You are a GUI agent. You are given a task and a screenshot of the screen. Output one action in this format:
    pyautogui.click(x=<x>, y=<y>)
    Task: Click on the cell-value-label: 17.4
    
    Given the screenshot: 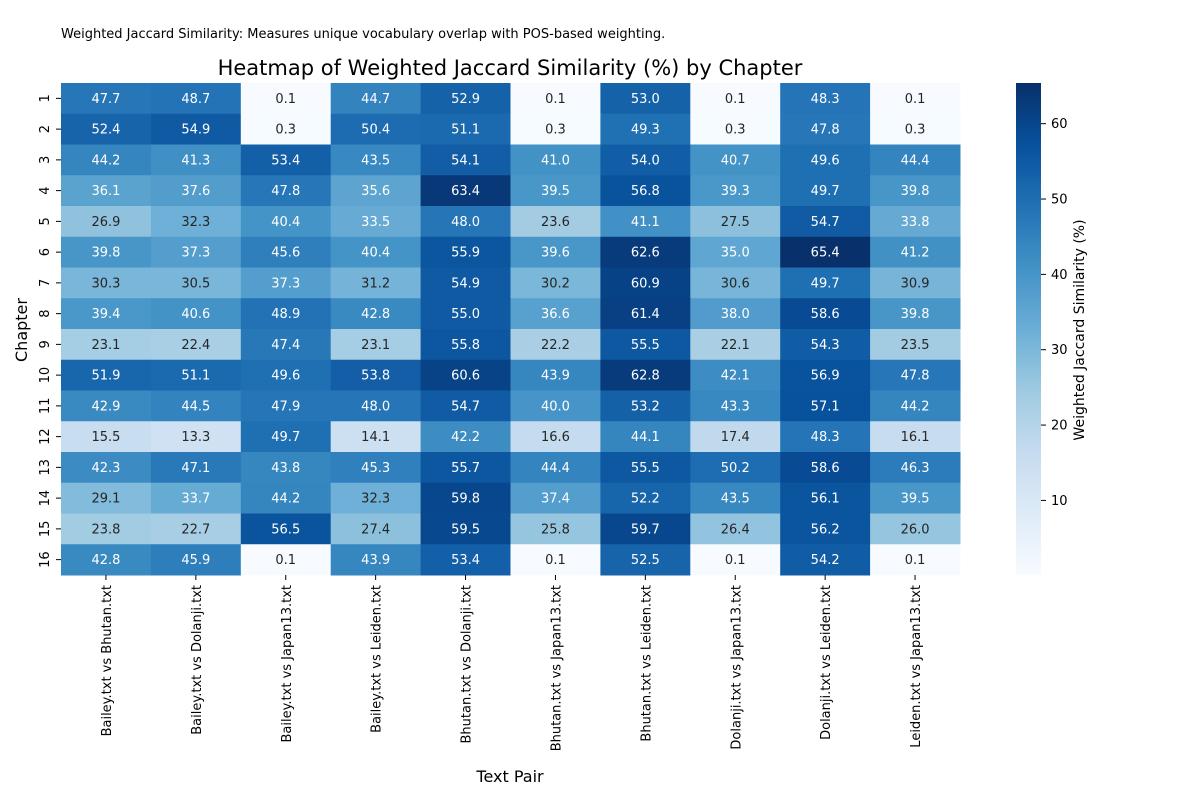 What is the action you would take?
    pyautogui.click(x=735, y=437)
    